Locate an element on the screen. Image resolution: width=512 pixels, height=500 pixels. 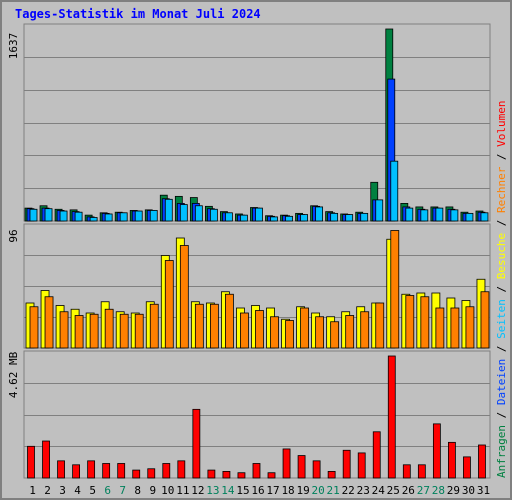
x-tick-label-day-22: 22 is located at coordinates (348, 490).